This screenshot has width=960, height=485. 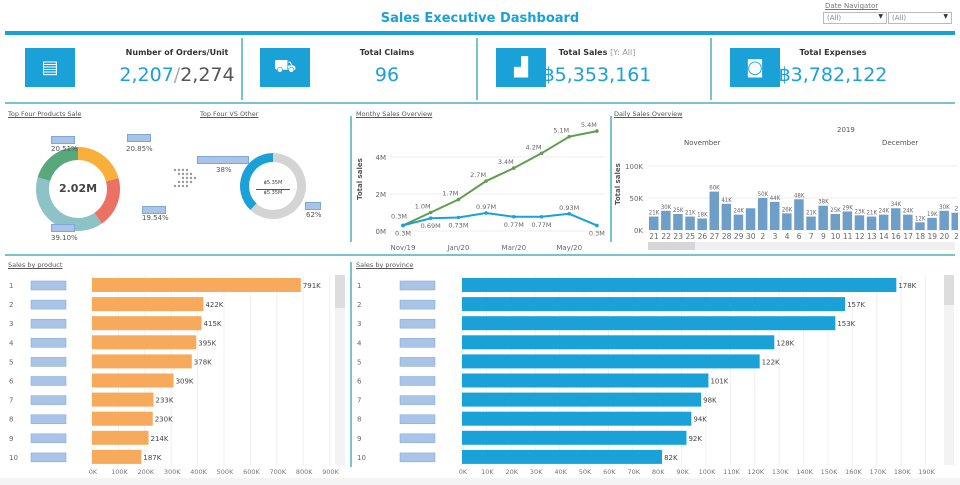 What do you see at coordinates (715, 236) in the screenshot?
I see `x-tick-label: 27` at bounding box center [715, 236].